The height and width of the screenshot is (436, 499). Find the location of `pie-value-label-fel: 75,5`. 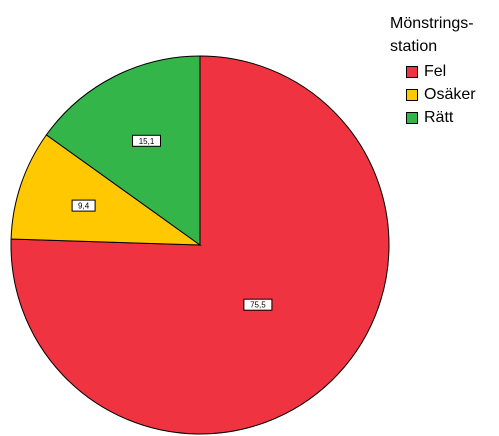

pie-value-label-fel: 75,5 is located at coordinates (258, 304).